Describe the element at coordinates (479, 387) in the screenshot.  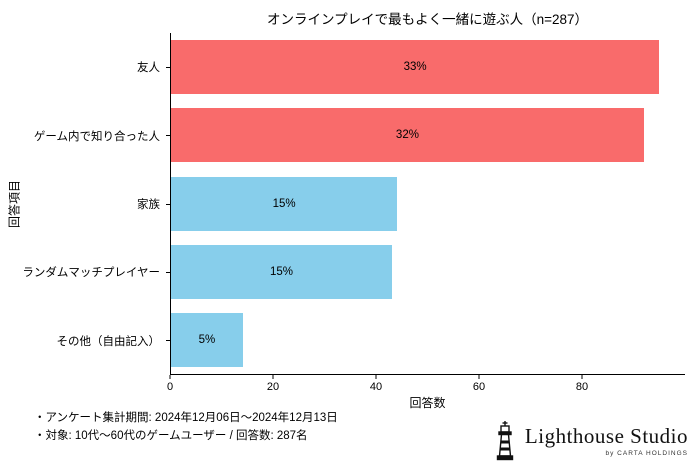
I see `x-tick-label: 60` at that location.